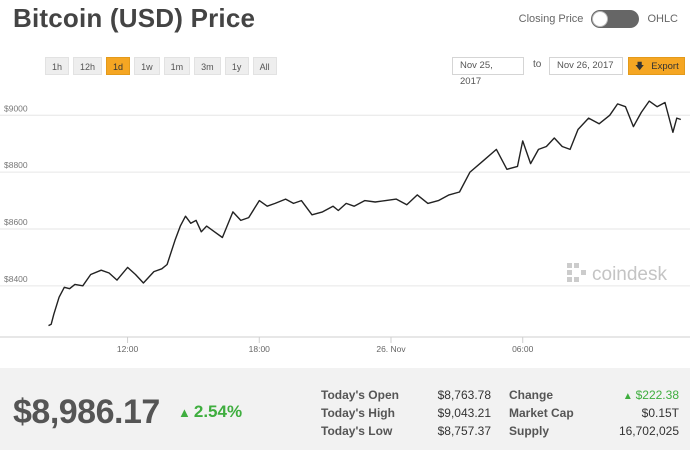 The image size is (690, 450). What do you see at coordinates (464, 413) in the screenshot?
I see `stat-value-todays-high: $9,043.21` at bounding box center [464, 413].